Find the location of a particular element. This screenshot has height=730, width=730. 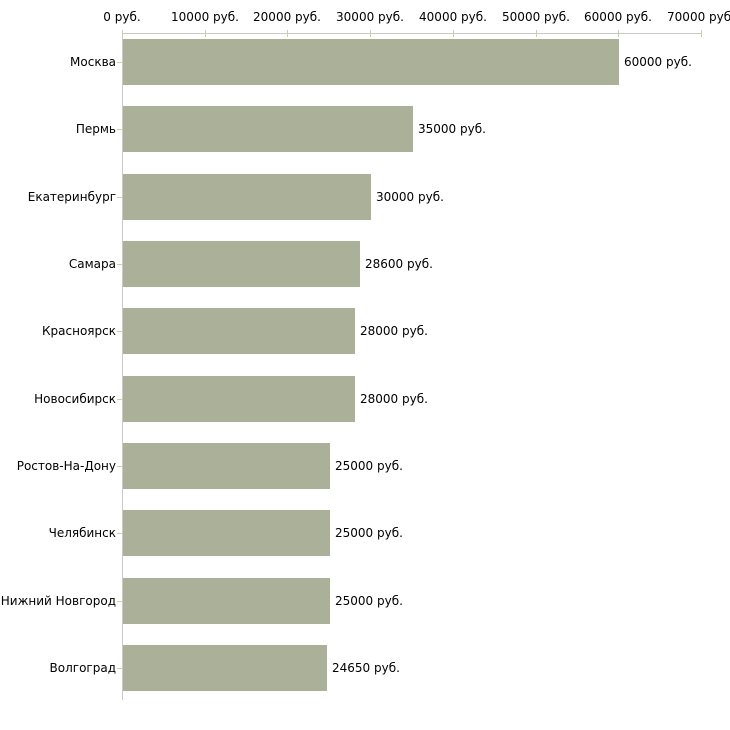

category-label: Москва is located at coordinates (93, 62).